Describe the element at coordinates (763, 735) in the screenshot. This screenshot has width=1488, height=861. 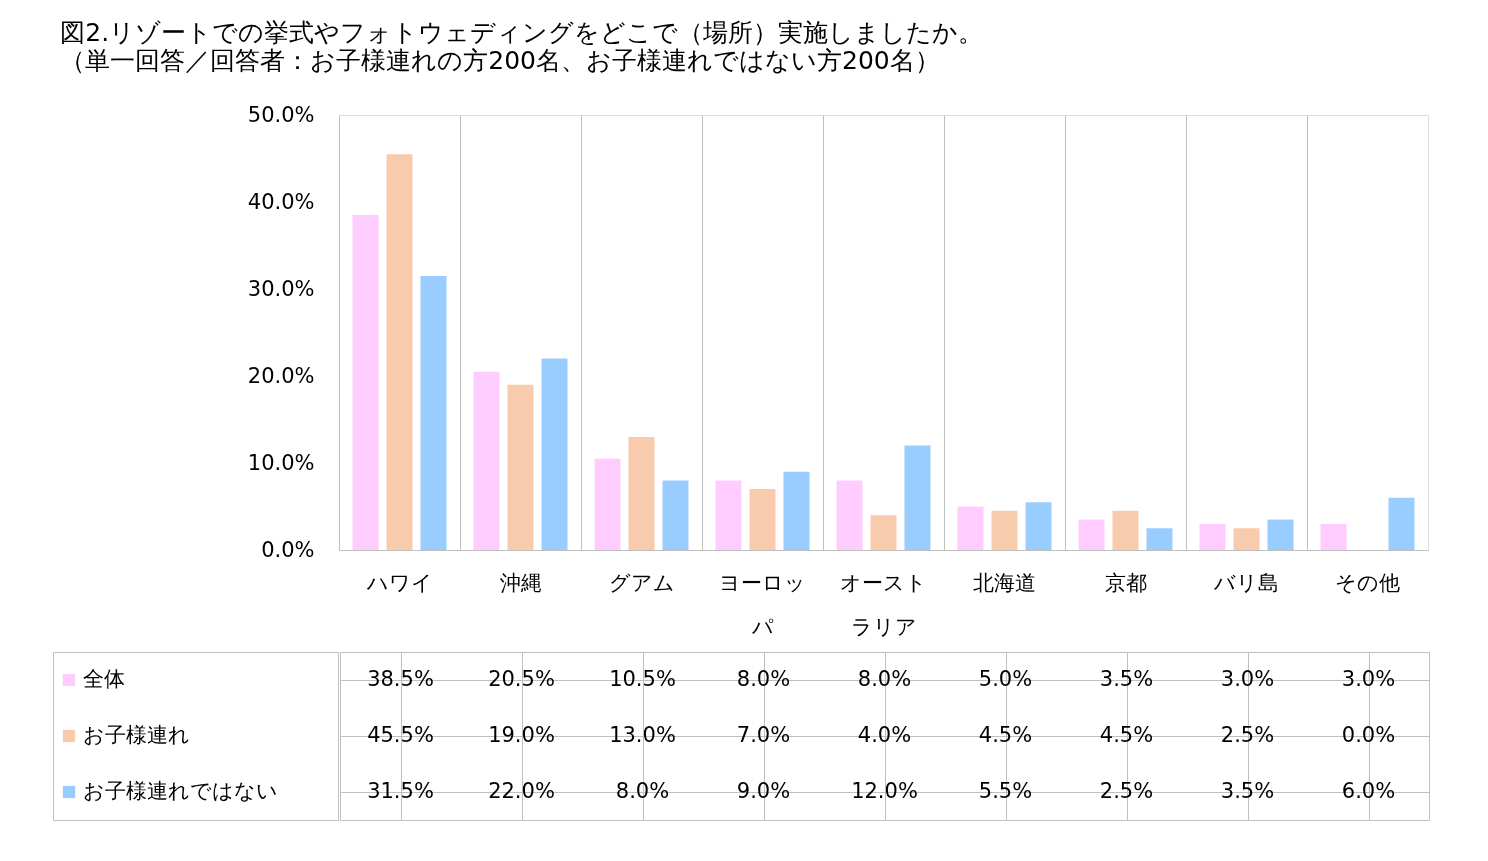
I see `data-label: 7.0%` at that location.